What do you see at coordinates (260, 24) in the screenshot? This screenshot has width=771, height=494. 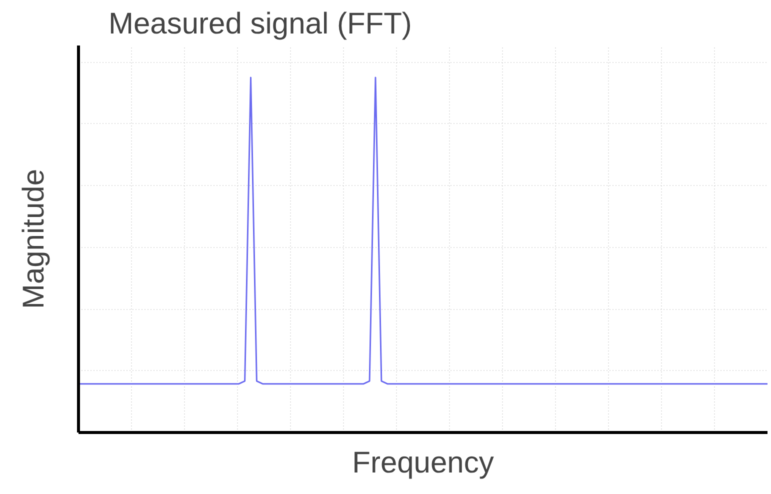 I see `chart-title: Measured signal (FFT)` at bounding box center [260, 24].